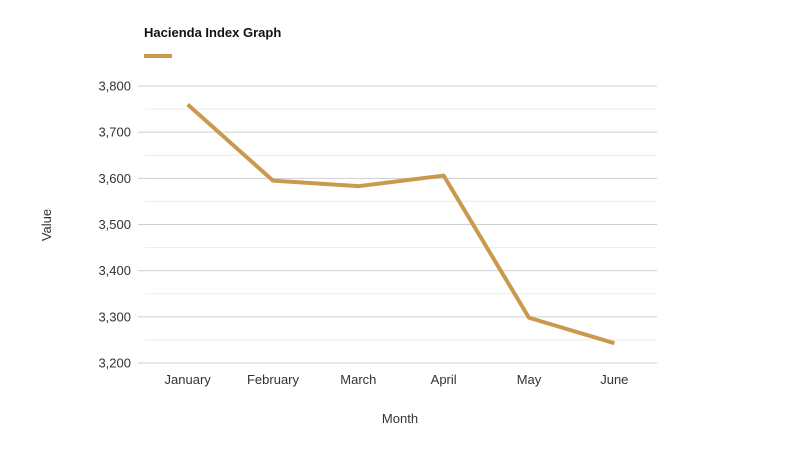 This screenshot has height=450, width=800. I want to click on data-point-april, so click(444, 176).